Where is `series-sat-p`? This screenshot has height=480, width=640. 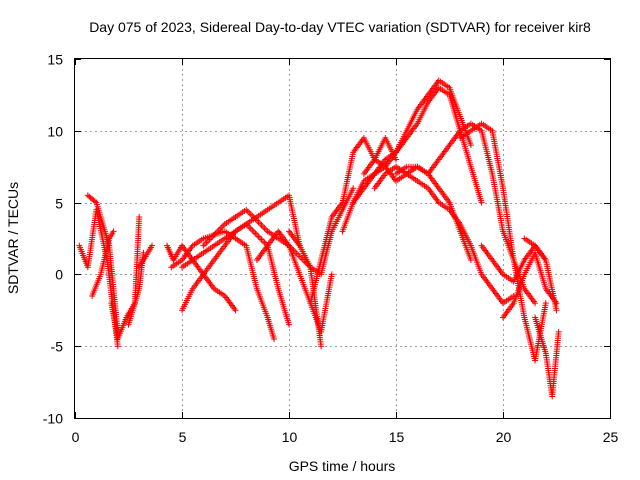 series-sat-p is located at coordinates (417, 145).